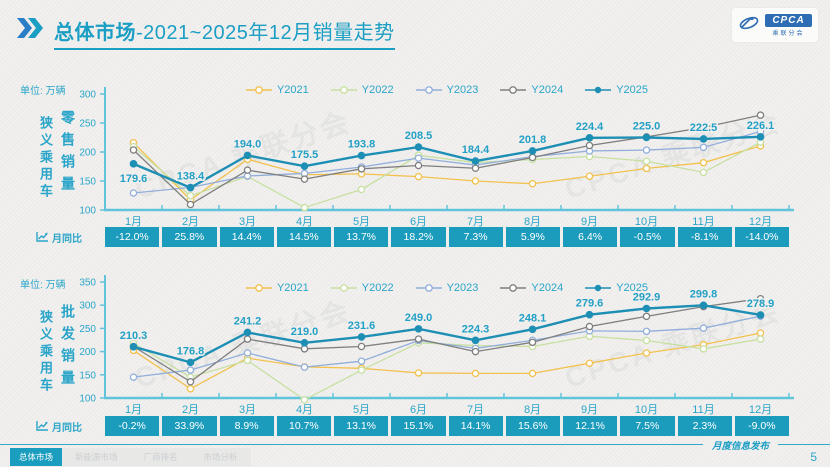  Describe the element at coordinates (533, 140) in the screenshot. I see `svg-text: 201.8` at that location.